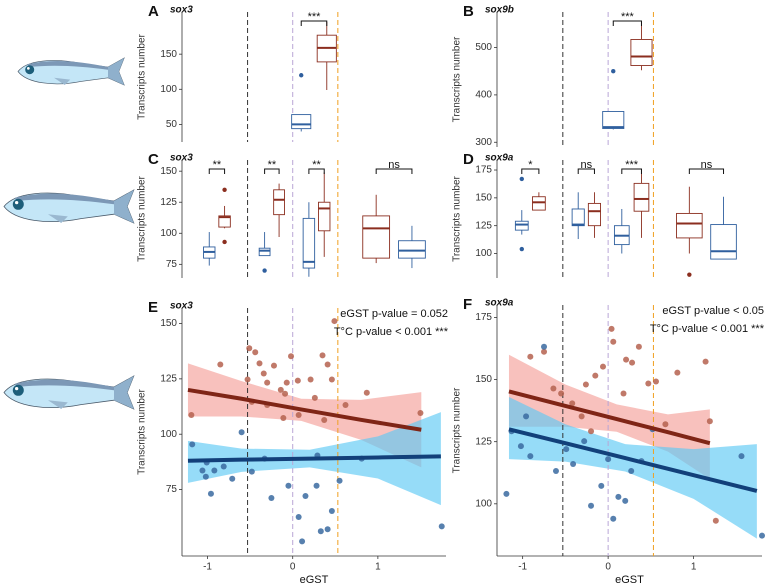  I want to click on panel-letter: E, so click(153, 307).